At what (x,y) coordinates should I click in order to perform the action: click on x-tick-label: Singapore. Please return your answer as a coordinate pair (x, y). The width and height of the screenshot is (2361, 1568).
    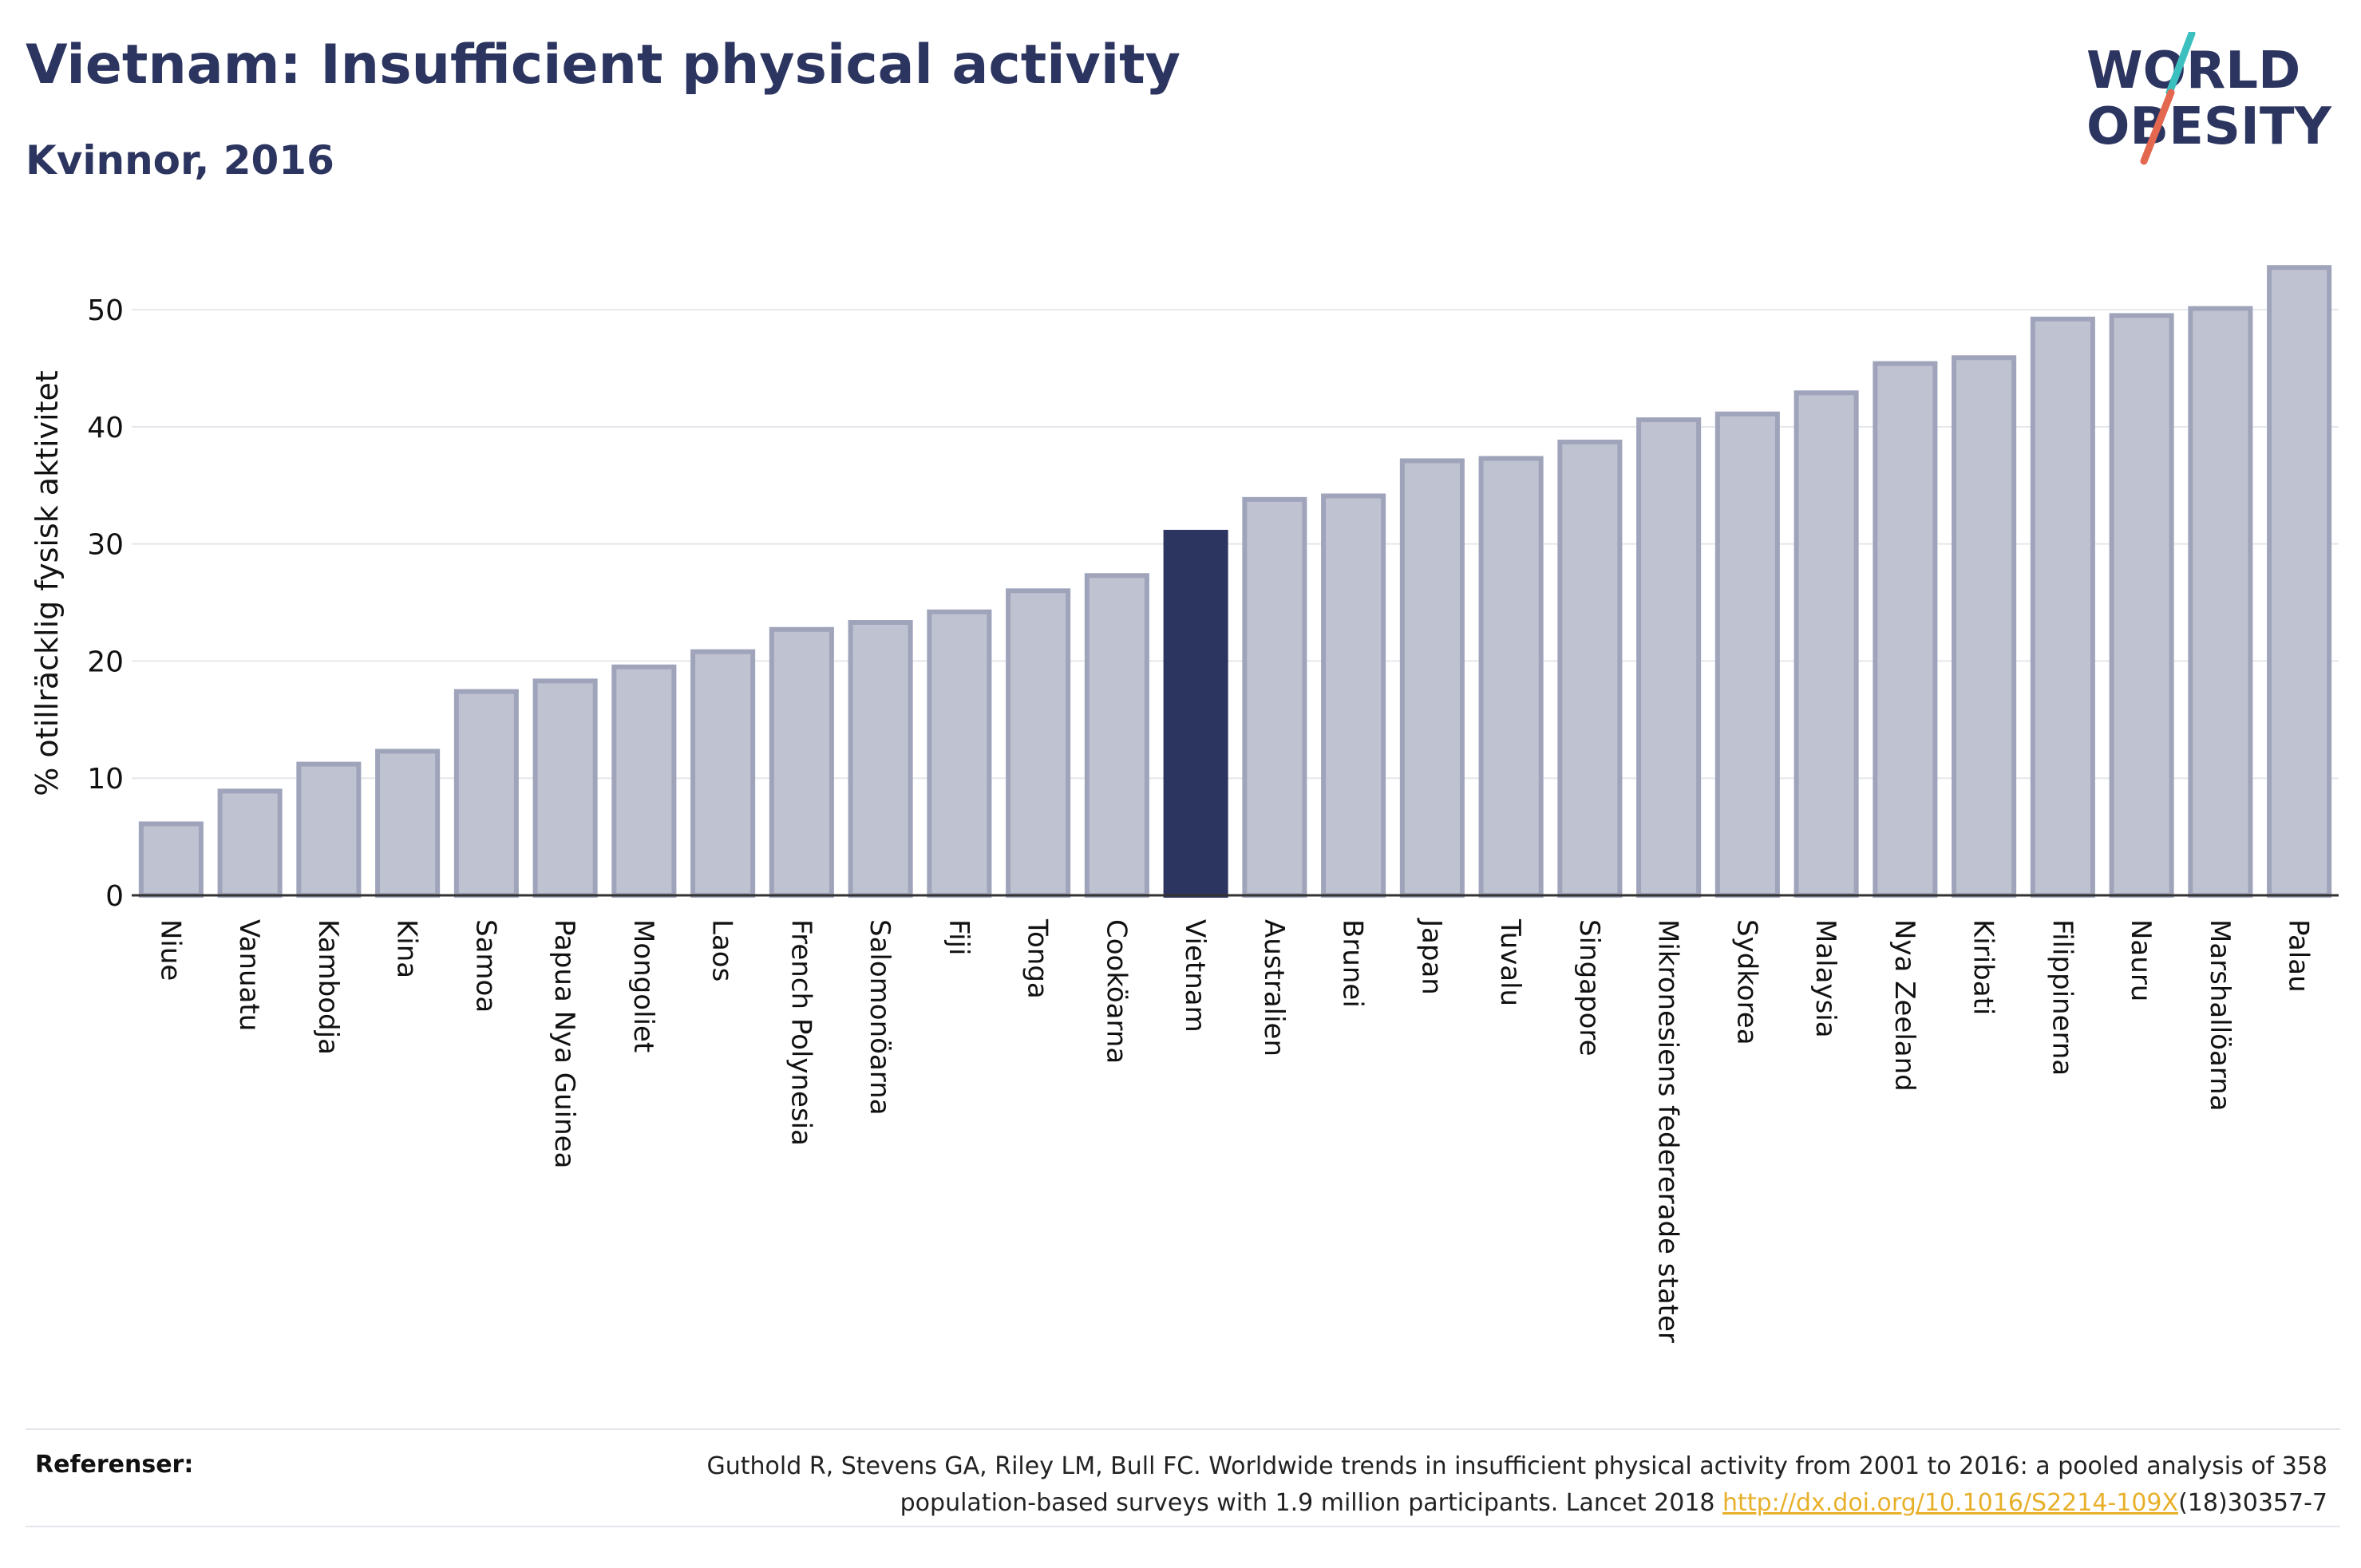
    Looking at the image, I should click on (1589, 988).